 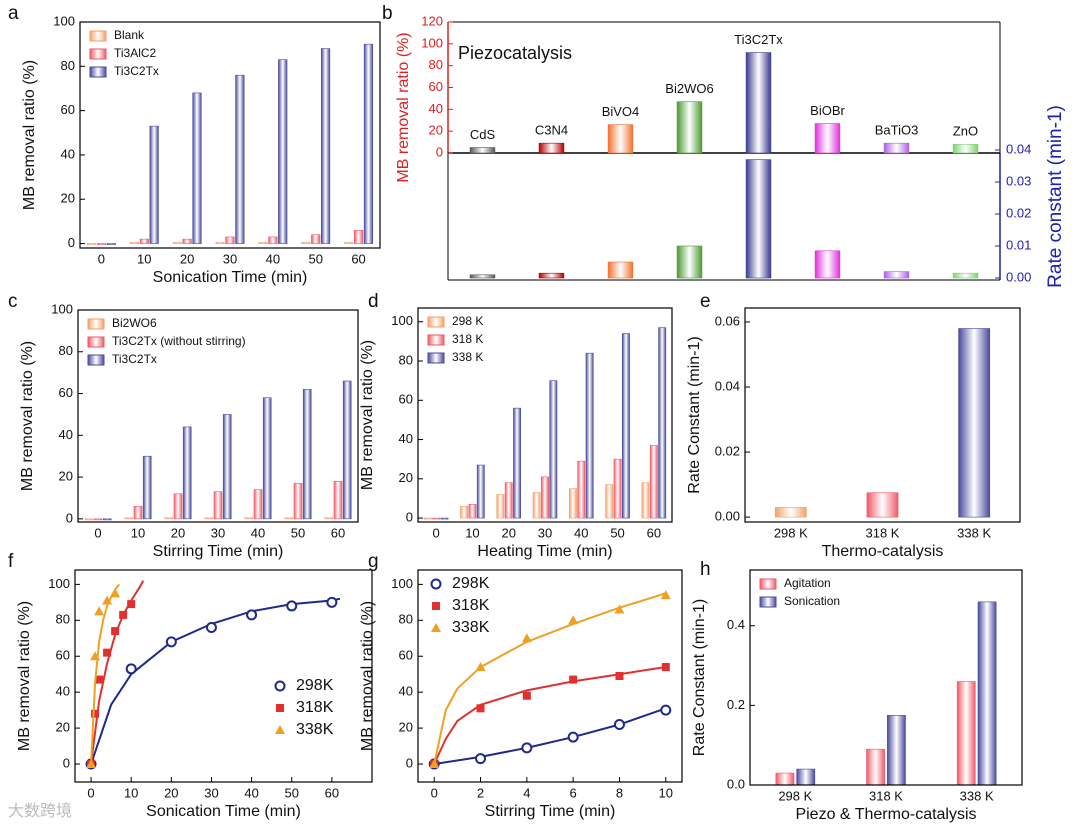 I want to click on y2-tick-label: 0.02, so click(x=1018, y=212).